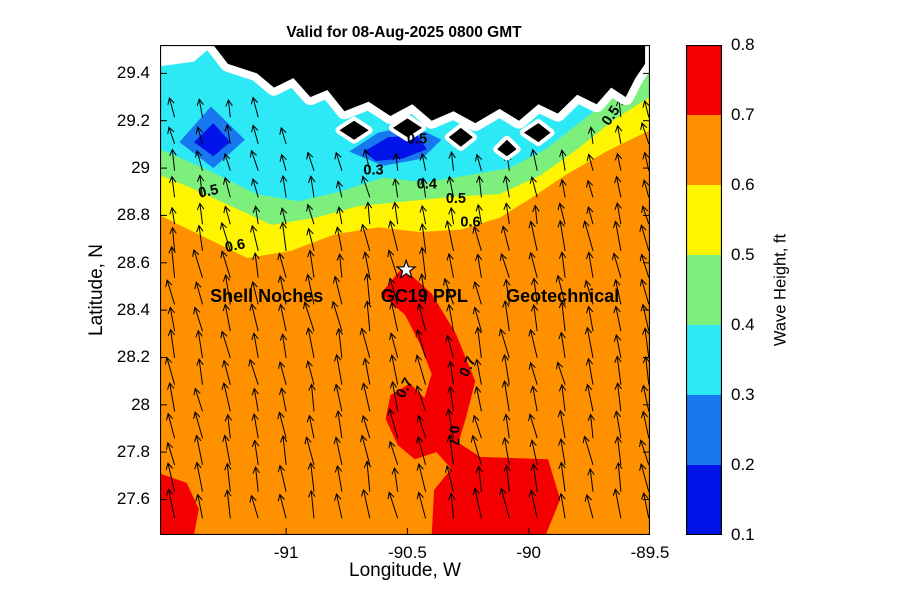  I want to click on y-tick-label: 29, so click(140, 168).